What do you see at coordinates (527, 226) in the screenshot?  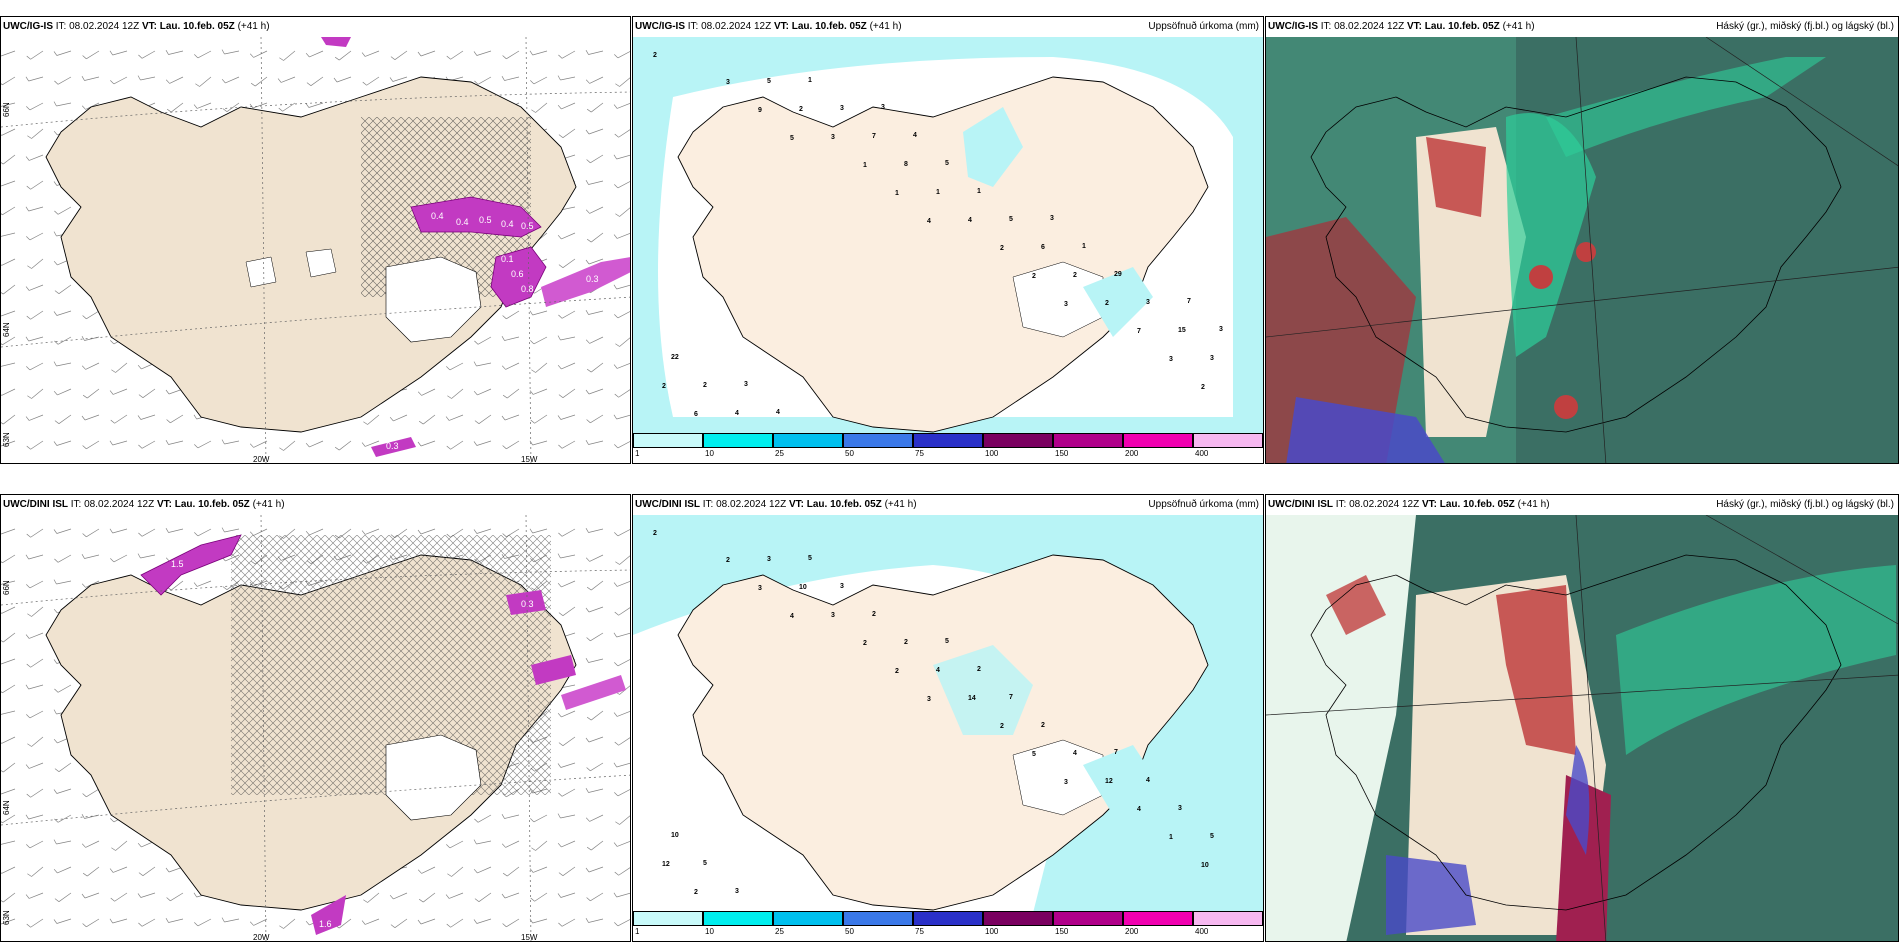 I see `pressure-label: 0.5` at bounding box center [527, 226].